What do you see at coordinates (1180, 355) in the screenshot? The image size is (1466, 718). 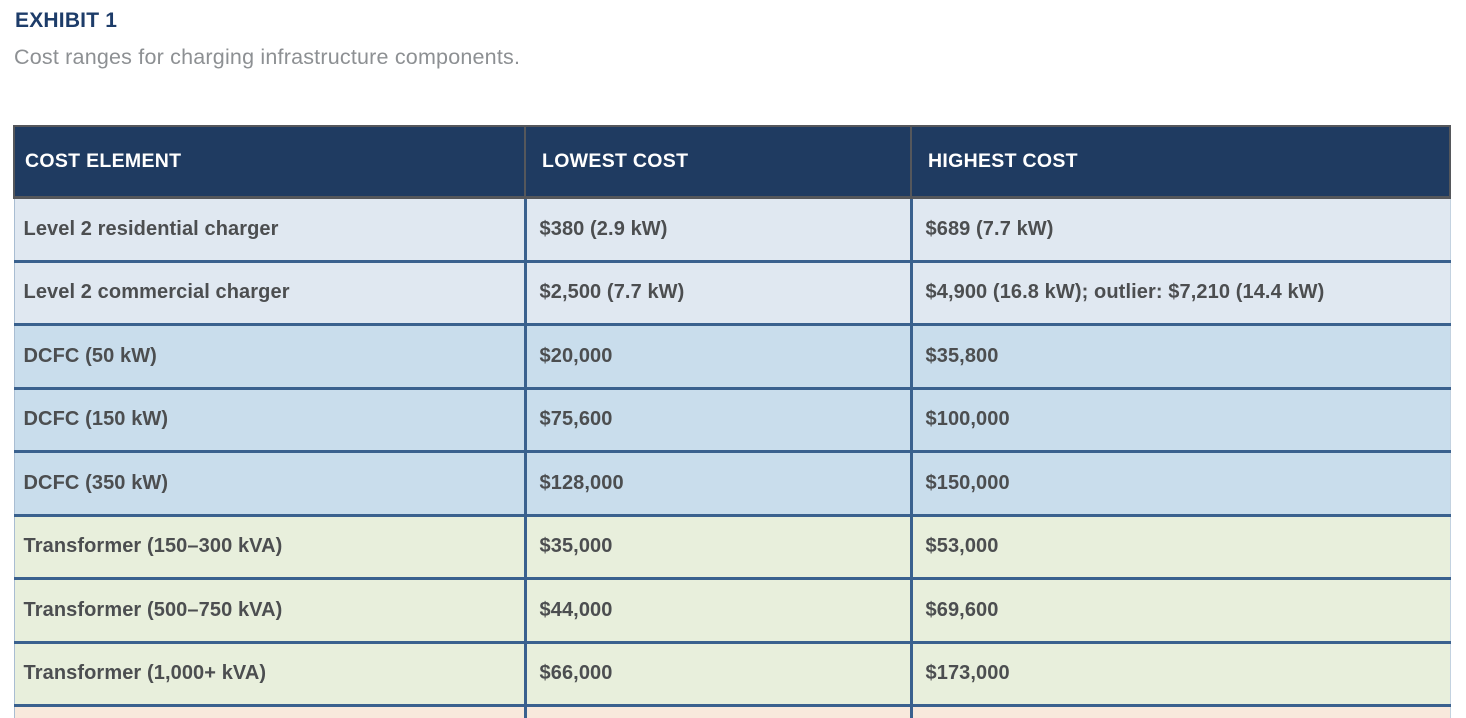 I see `cell-highest-cost: $35,800` at bounding box center [1180, 355].